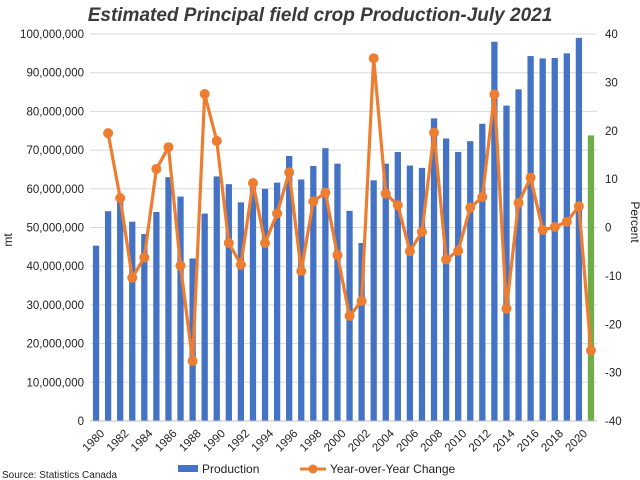 This screenshot has width=640, height=480. Describe the element at coordinates (393, 469) in the screenshot. I see `legend-label-yoy: Year-over-Year Change` at that location.